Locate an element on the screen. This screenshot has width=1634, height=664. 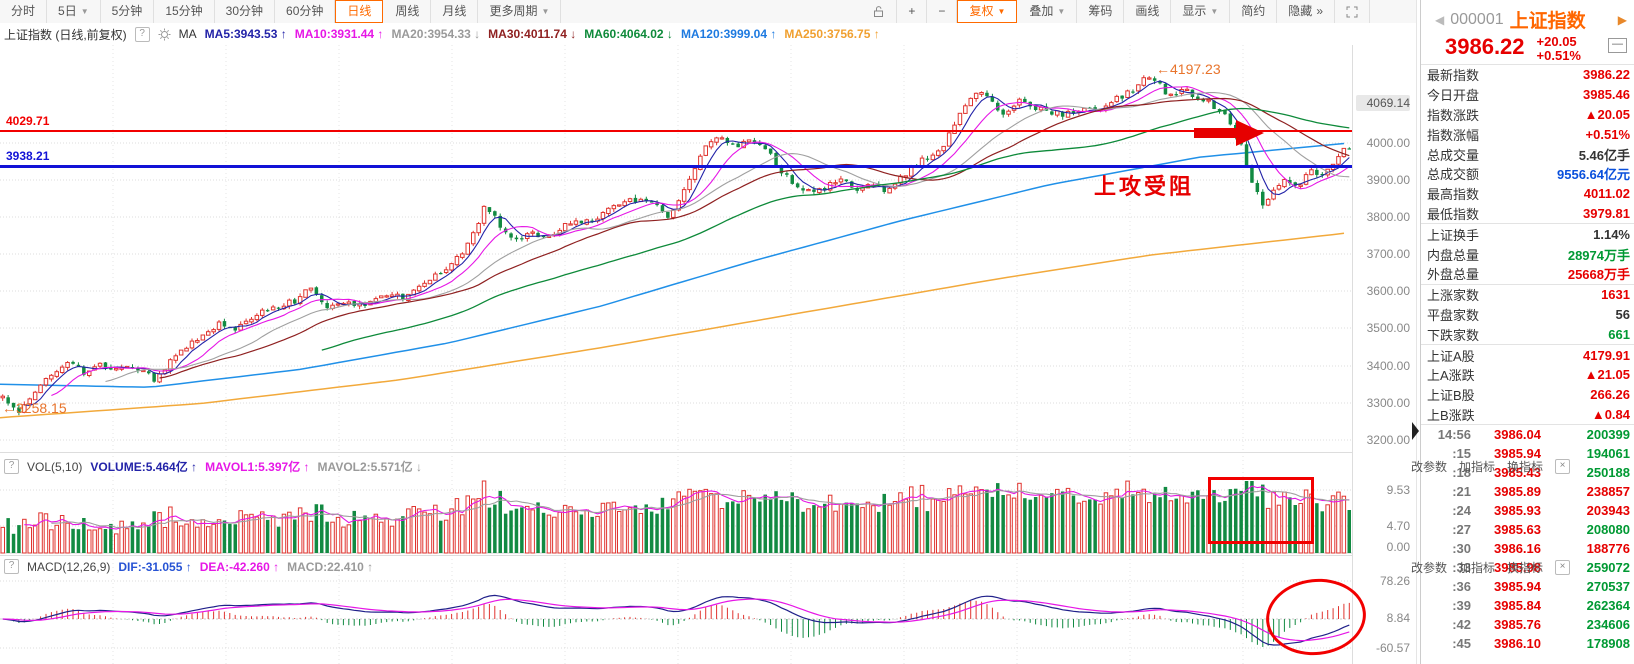
tool-button-label: + is located at coordinates (912, 11).